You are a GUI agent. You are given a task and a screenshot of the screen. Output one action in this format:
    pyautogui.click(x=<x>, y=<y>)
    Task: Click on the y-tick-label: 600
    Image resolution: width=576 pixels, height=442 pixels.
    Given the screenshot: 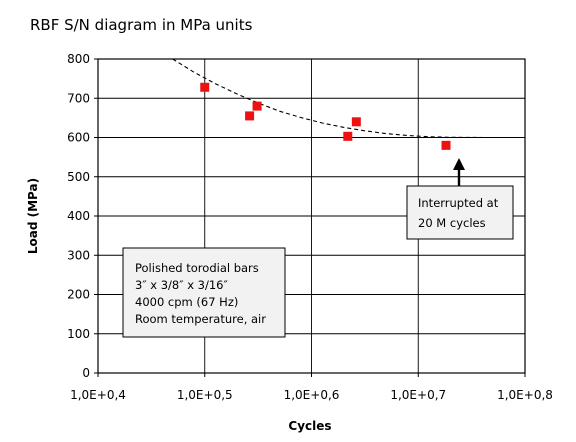 What is the action you would take?
    pyautogui.click(x=78, y=138)
    